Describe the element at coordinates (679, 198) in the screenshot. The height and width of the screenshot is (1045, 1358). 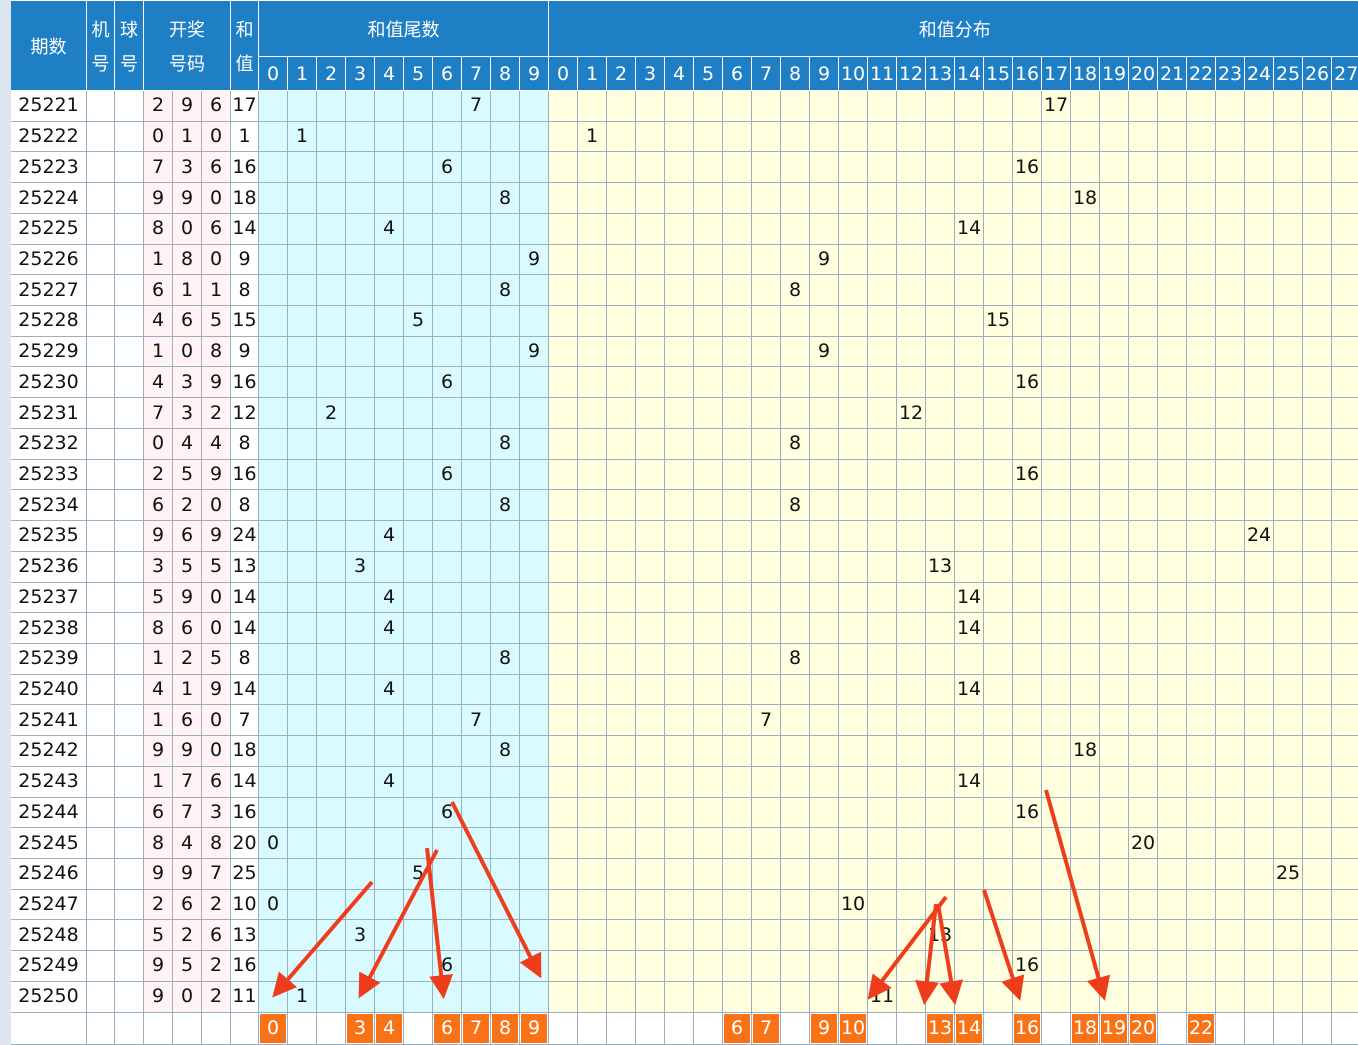
I see `table-row: 25224 9 9 0 18 8 18` at that location.